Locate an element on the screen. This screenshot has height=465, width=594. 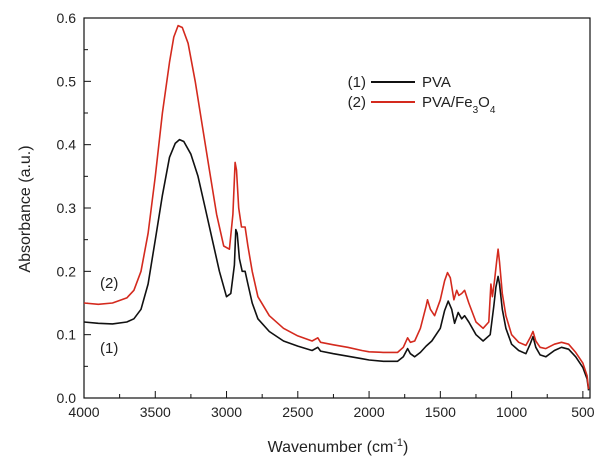
curve-label-1: (1) is located at coordinates (109, 348).